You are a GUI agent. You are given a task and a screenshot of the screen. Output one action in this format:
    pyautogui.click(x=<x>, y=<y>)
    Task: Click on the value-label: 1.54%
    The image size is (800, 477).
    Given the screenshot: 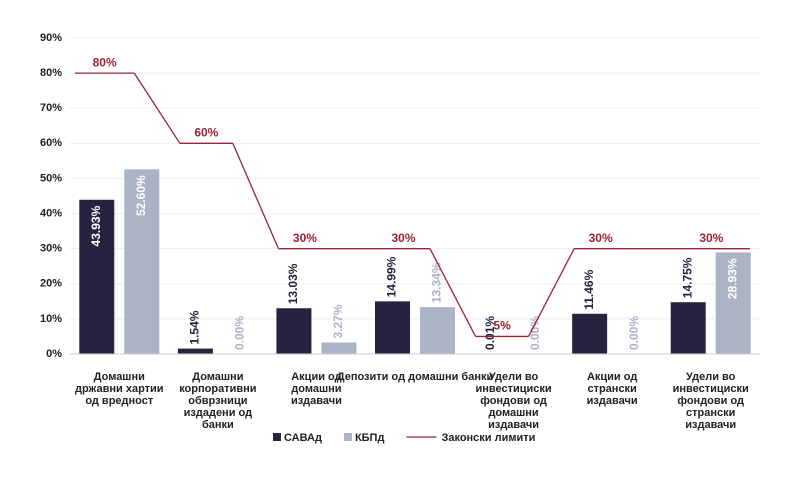 What is the action you would take?
    pyautogui.click(x=195, y=327)
    